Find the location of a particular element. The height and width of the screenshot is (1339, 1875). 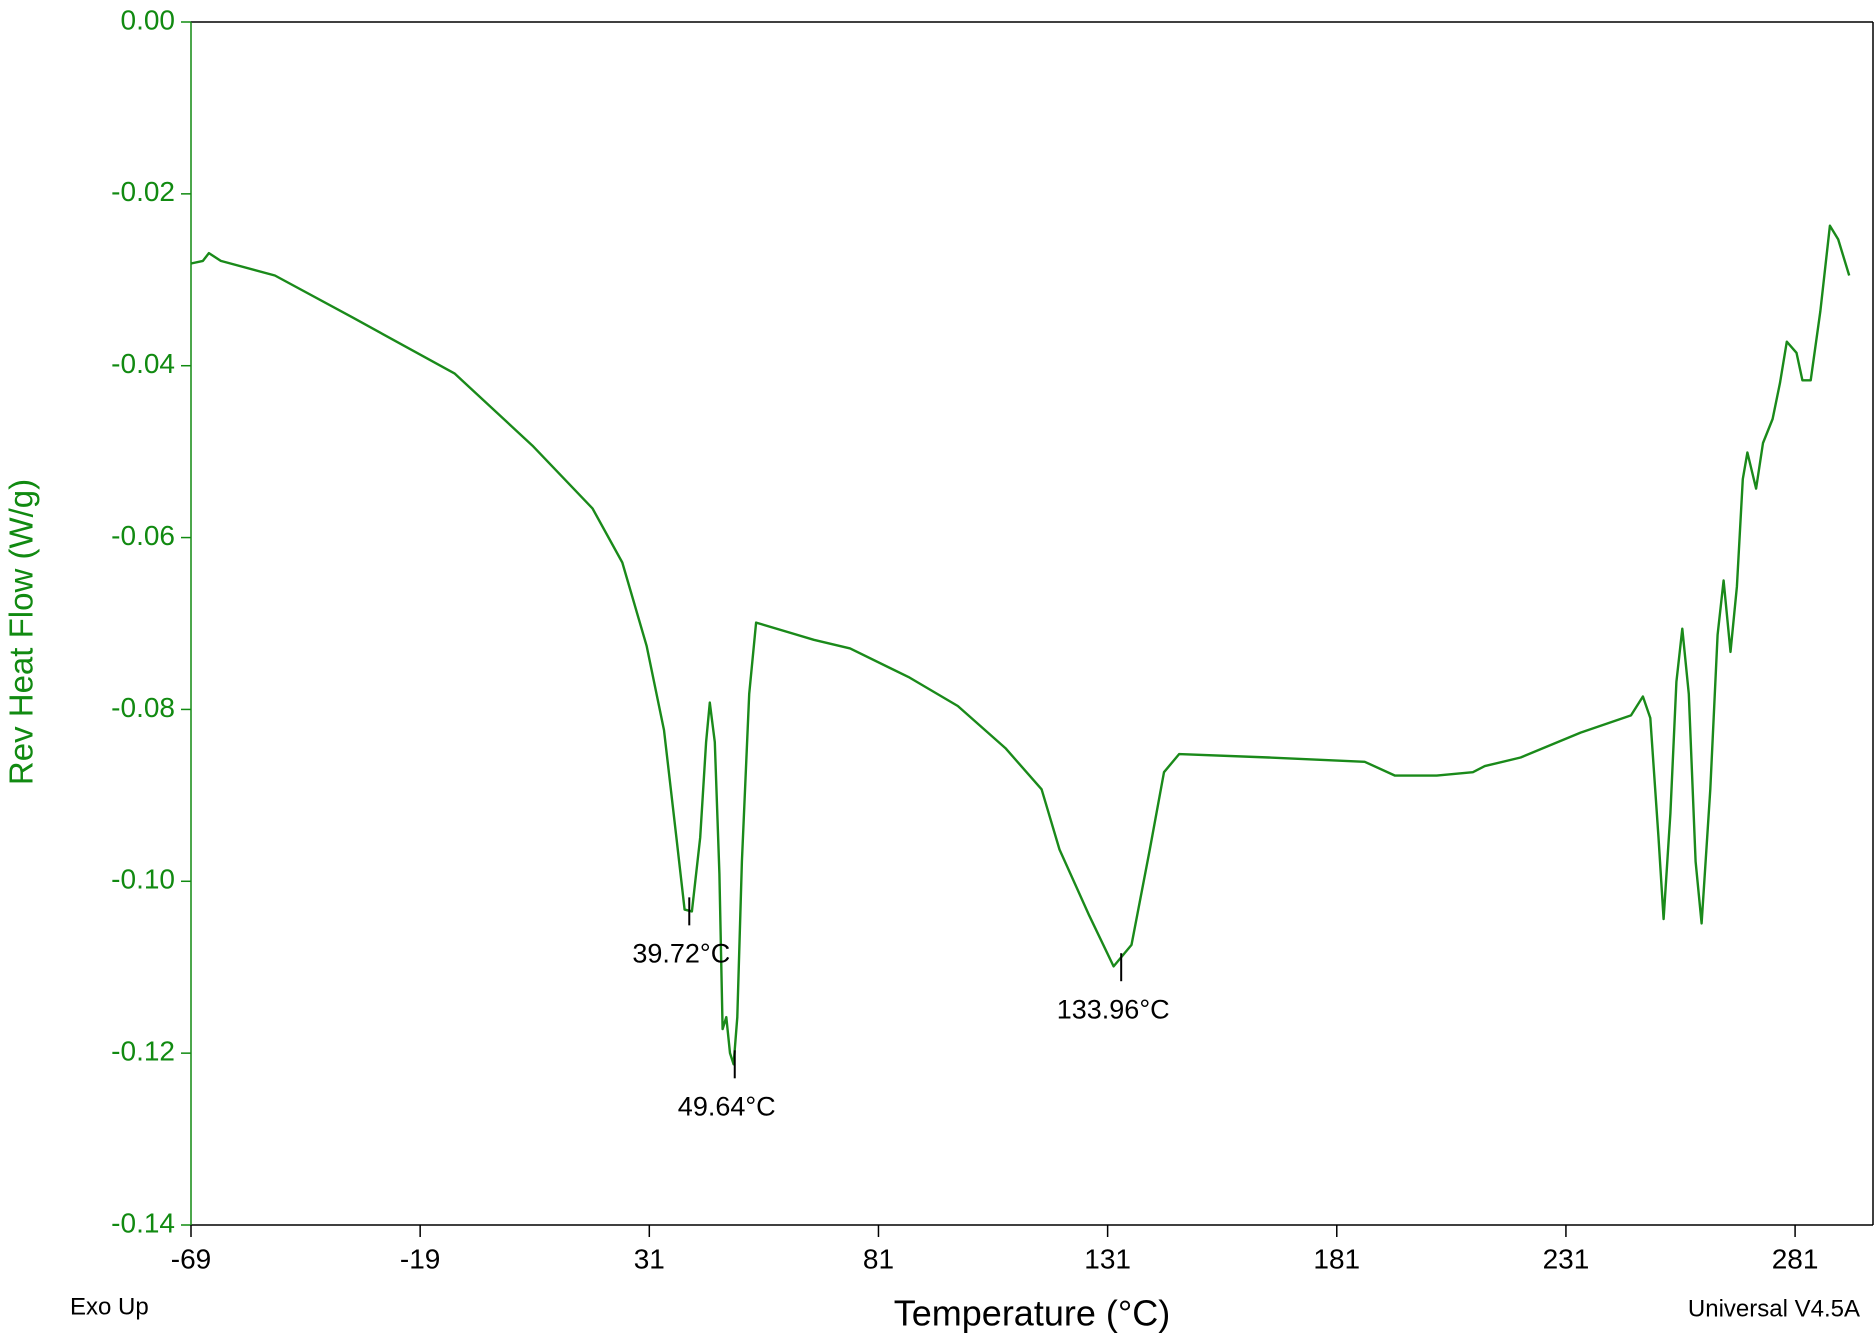

x-tick-label: 81 is located at coordinates (878, 1258).